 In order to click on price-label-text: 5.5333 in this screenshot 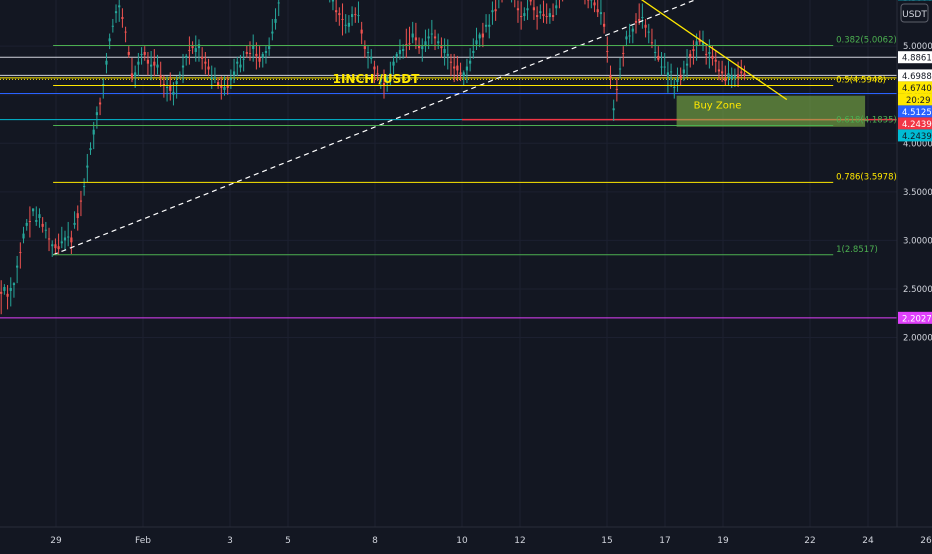, I will do `click(917, 0)`.